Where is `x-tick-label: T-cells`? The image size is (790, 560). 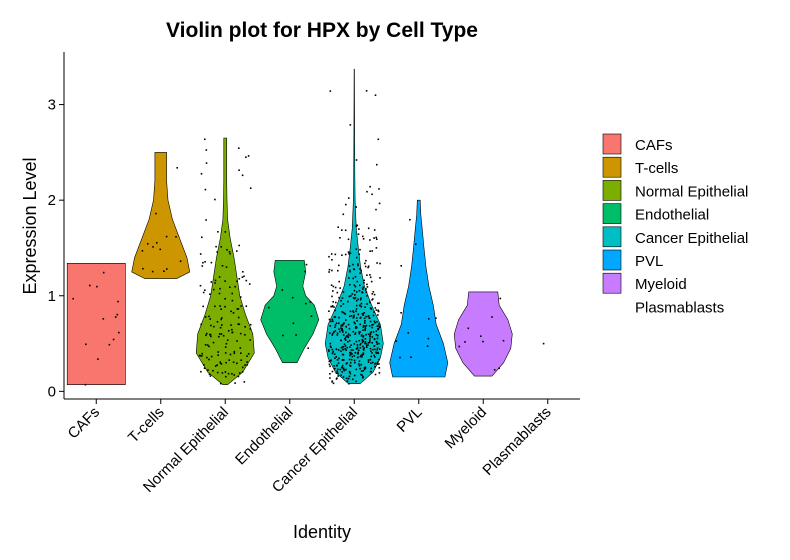
x-tick-label: T-cells is located at coordinates (146, 425).